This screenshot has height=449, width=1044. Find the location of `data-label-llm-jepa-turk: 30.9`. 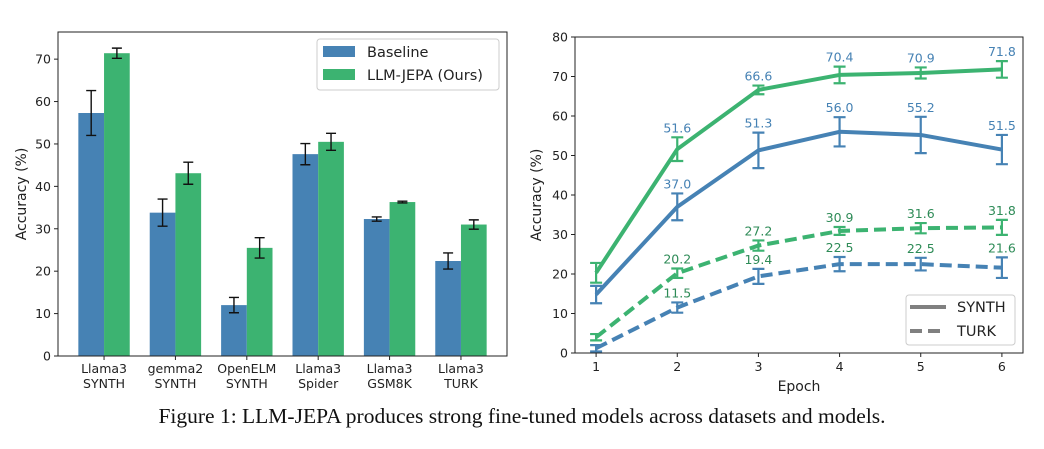

data-label-llm-jepa-turk: 30.9 is located at coordinates (840, 217).